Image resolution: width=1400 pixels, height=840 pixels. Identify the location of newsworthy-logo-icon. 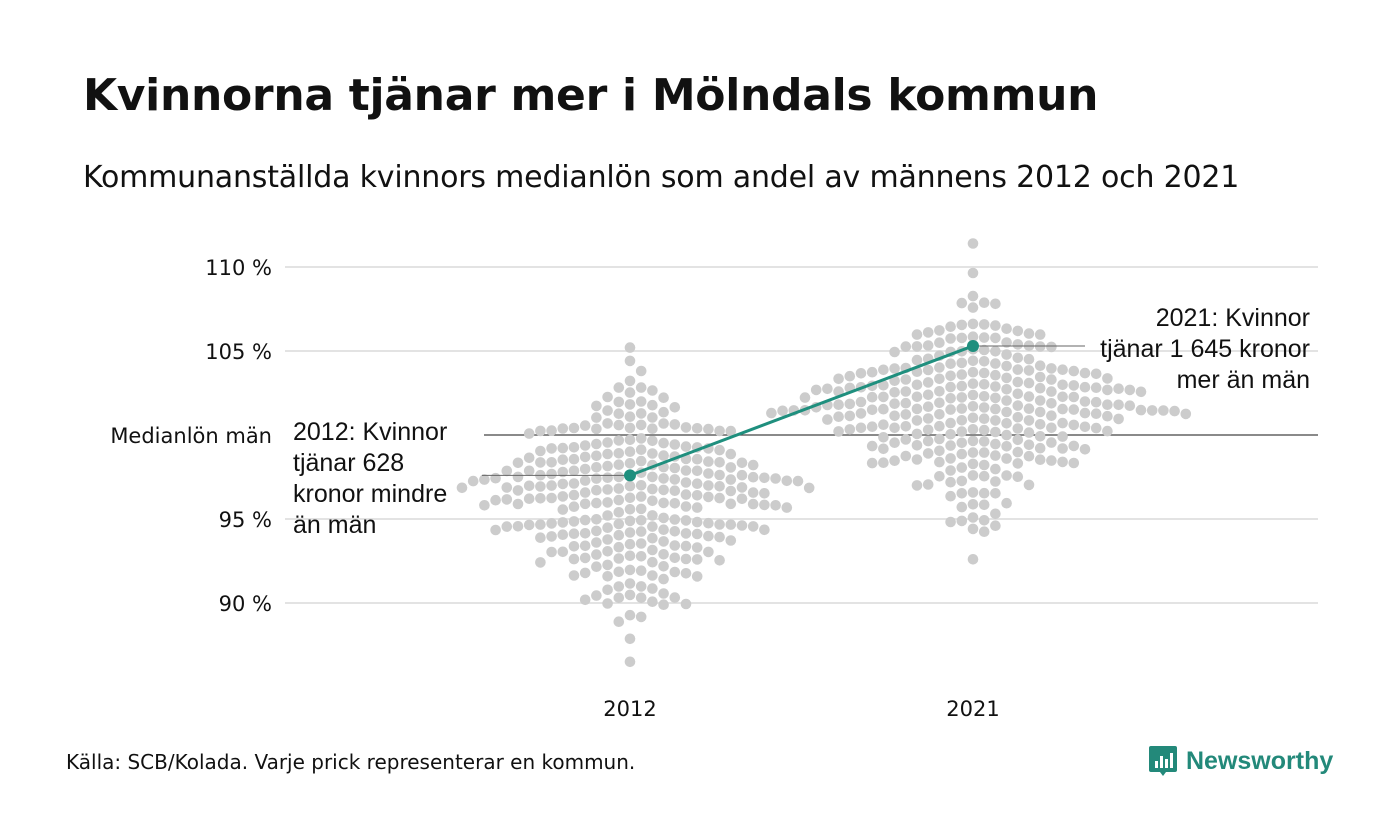
(1163, 761).